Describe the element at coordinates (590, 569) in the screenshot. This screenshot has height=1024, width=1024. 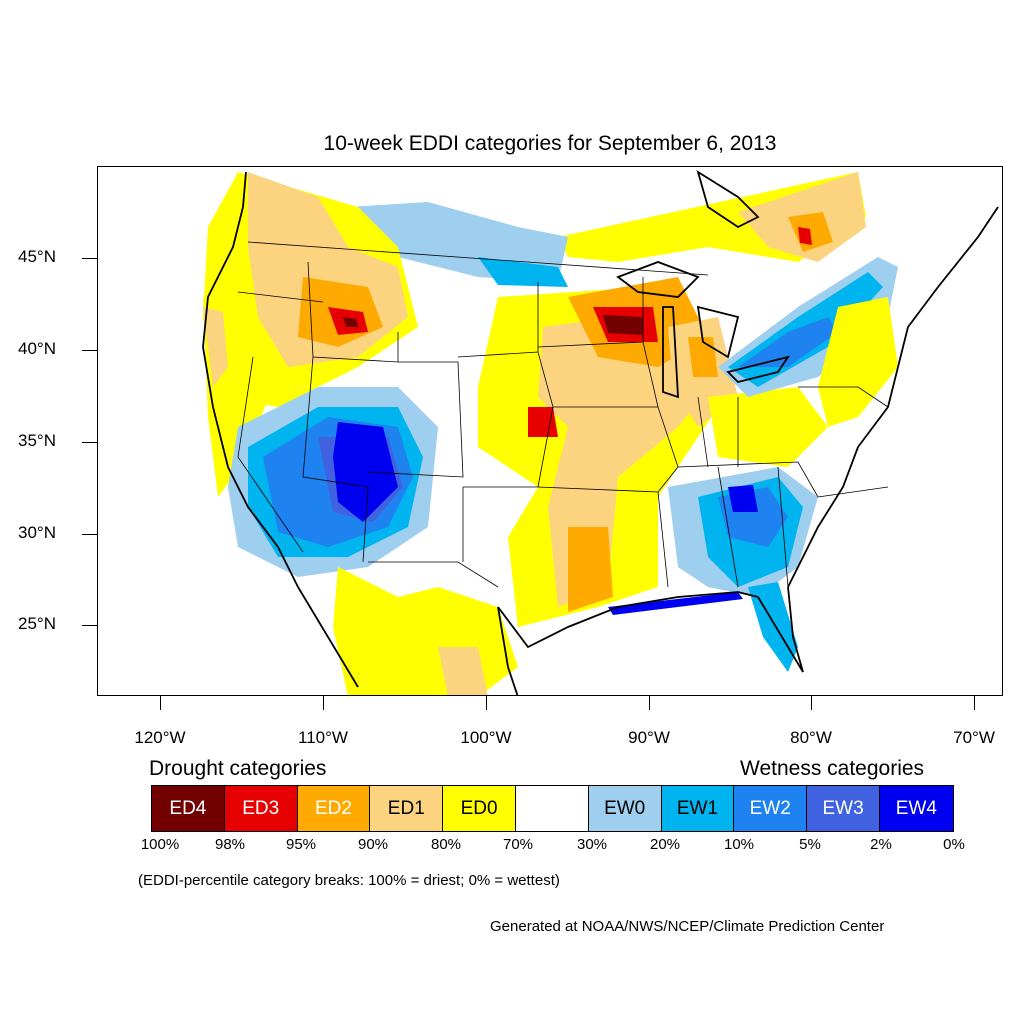
I see `fill-midwest-ed2b` at that location.